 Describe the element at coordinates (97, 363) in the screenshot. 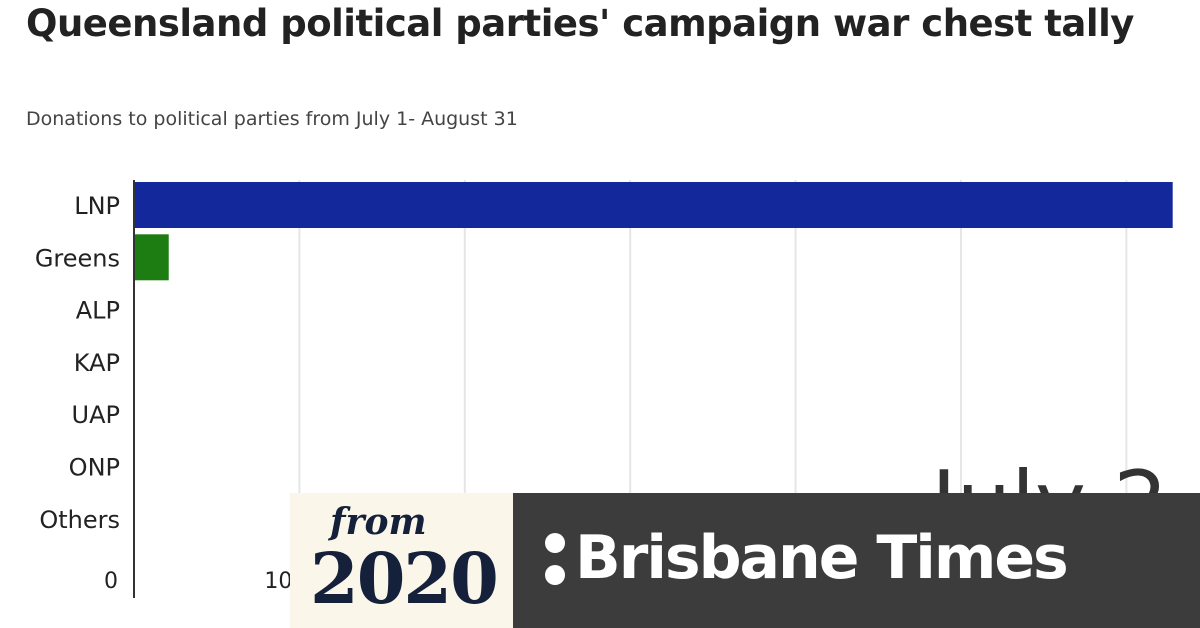

I see `category-label-kap: KAP` at that location.